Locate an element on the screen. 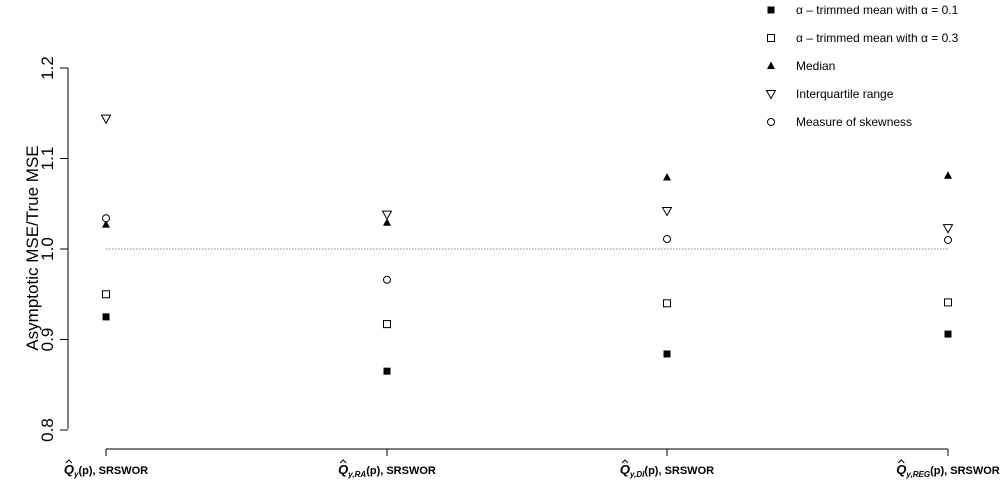  legend-label-3: Median is located at coordinates (815, 66).